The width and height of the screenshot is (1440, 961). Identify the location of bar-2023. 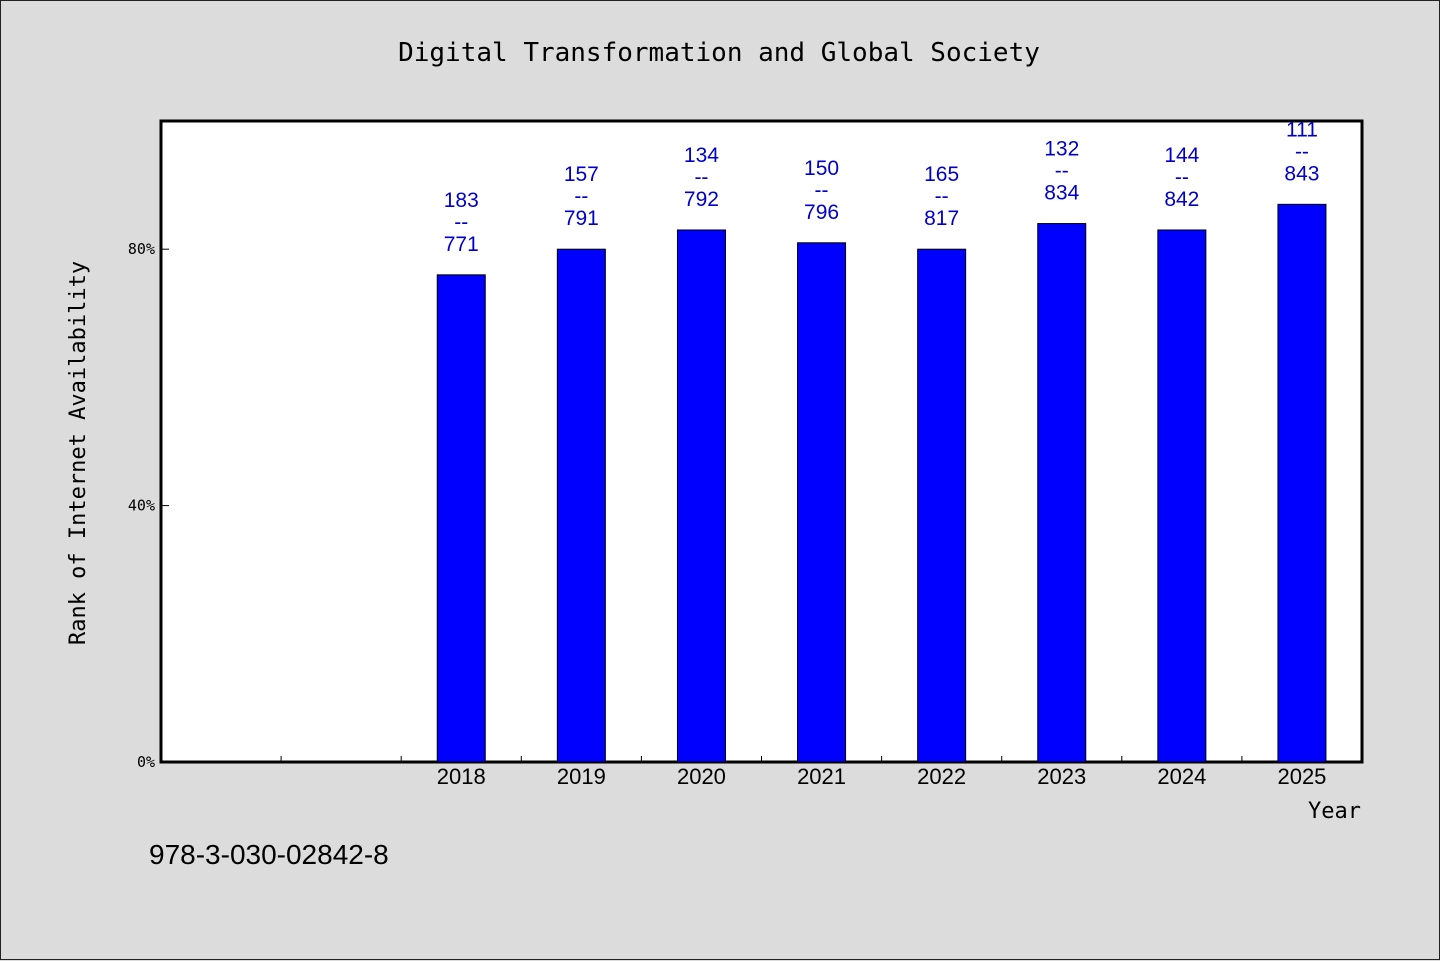
(1062, 493).